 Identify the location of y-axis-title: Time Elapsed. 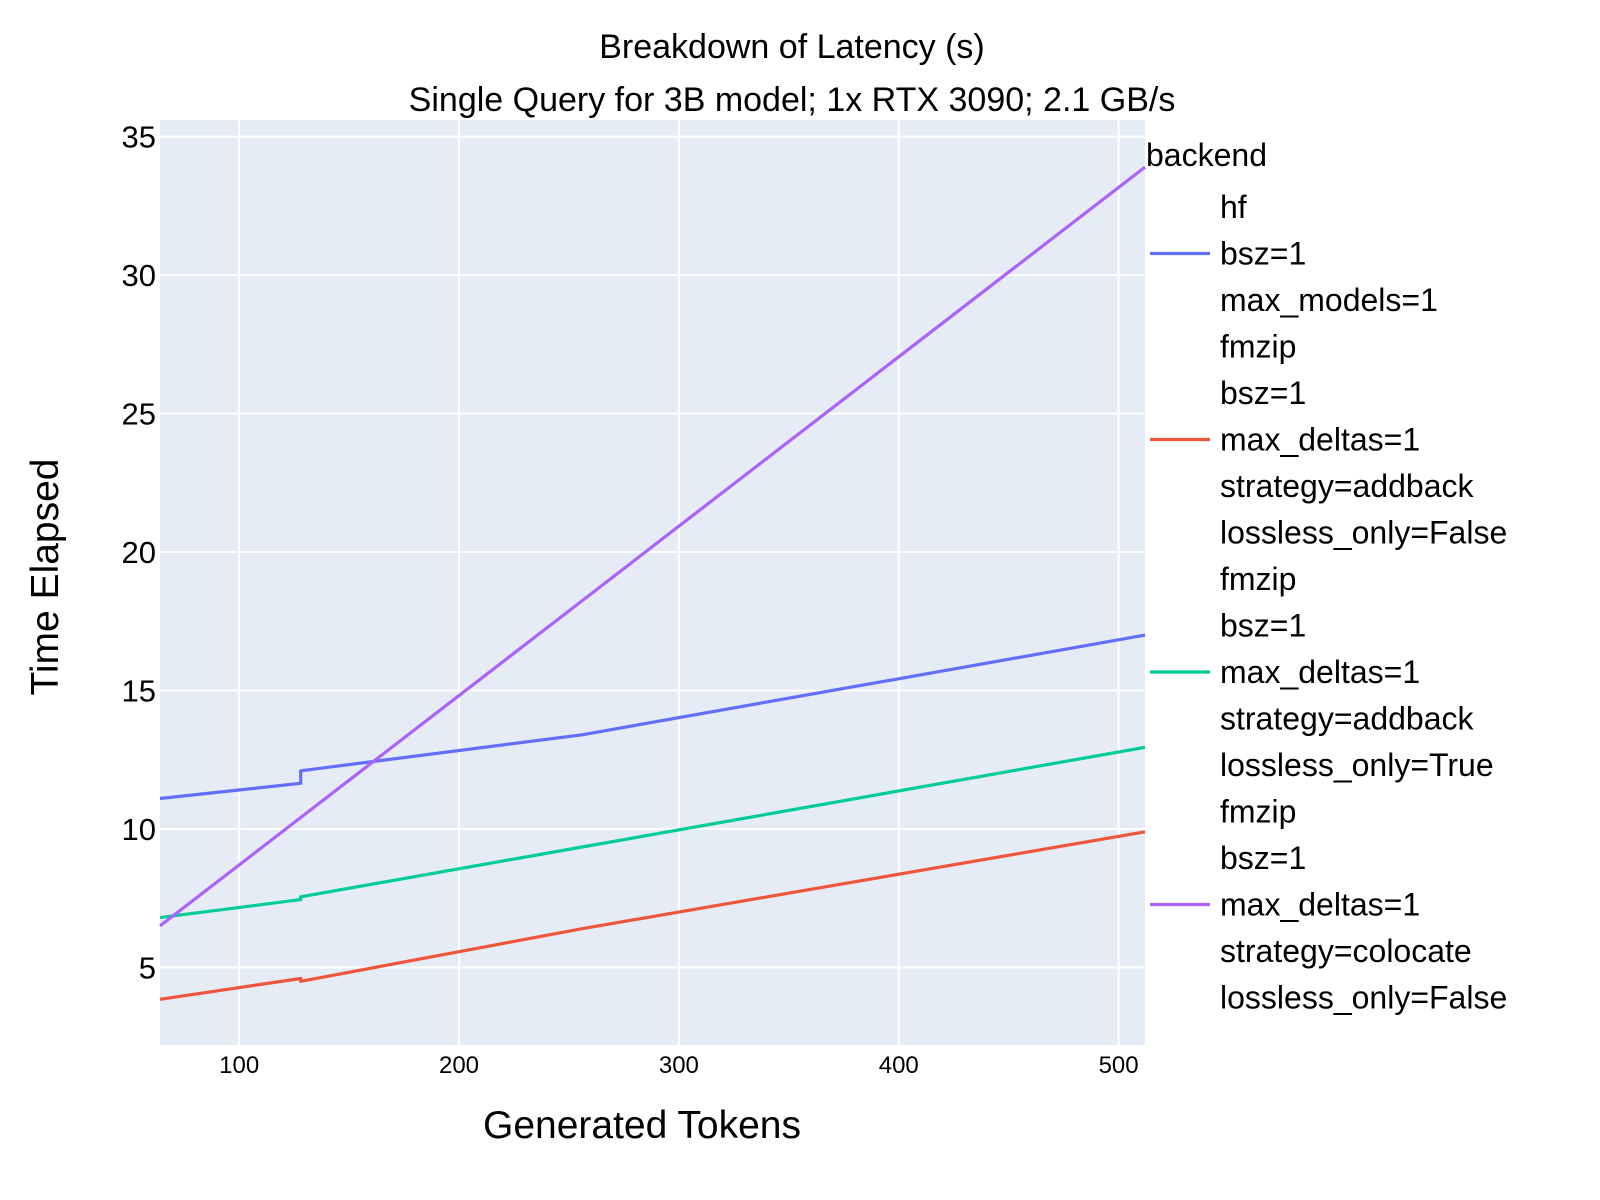
(45, 577).